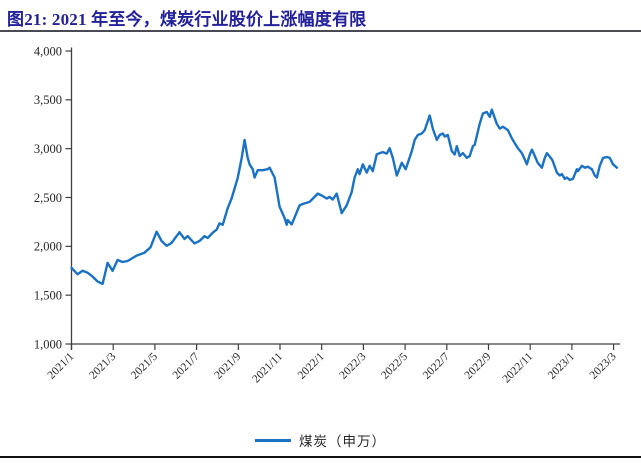 This screenshot has height=465, width=641. I want to click on x-tick-label: 2023/3, so click(603, 365).